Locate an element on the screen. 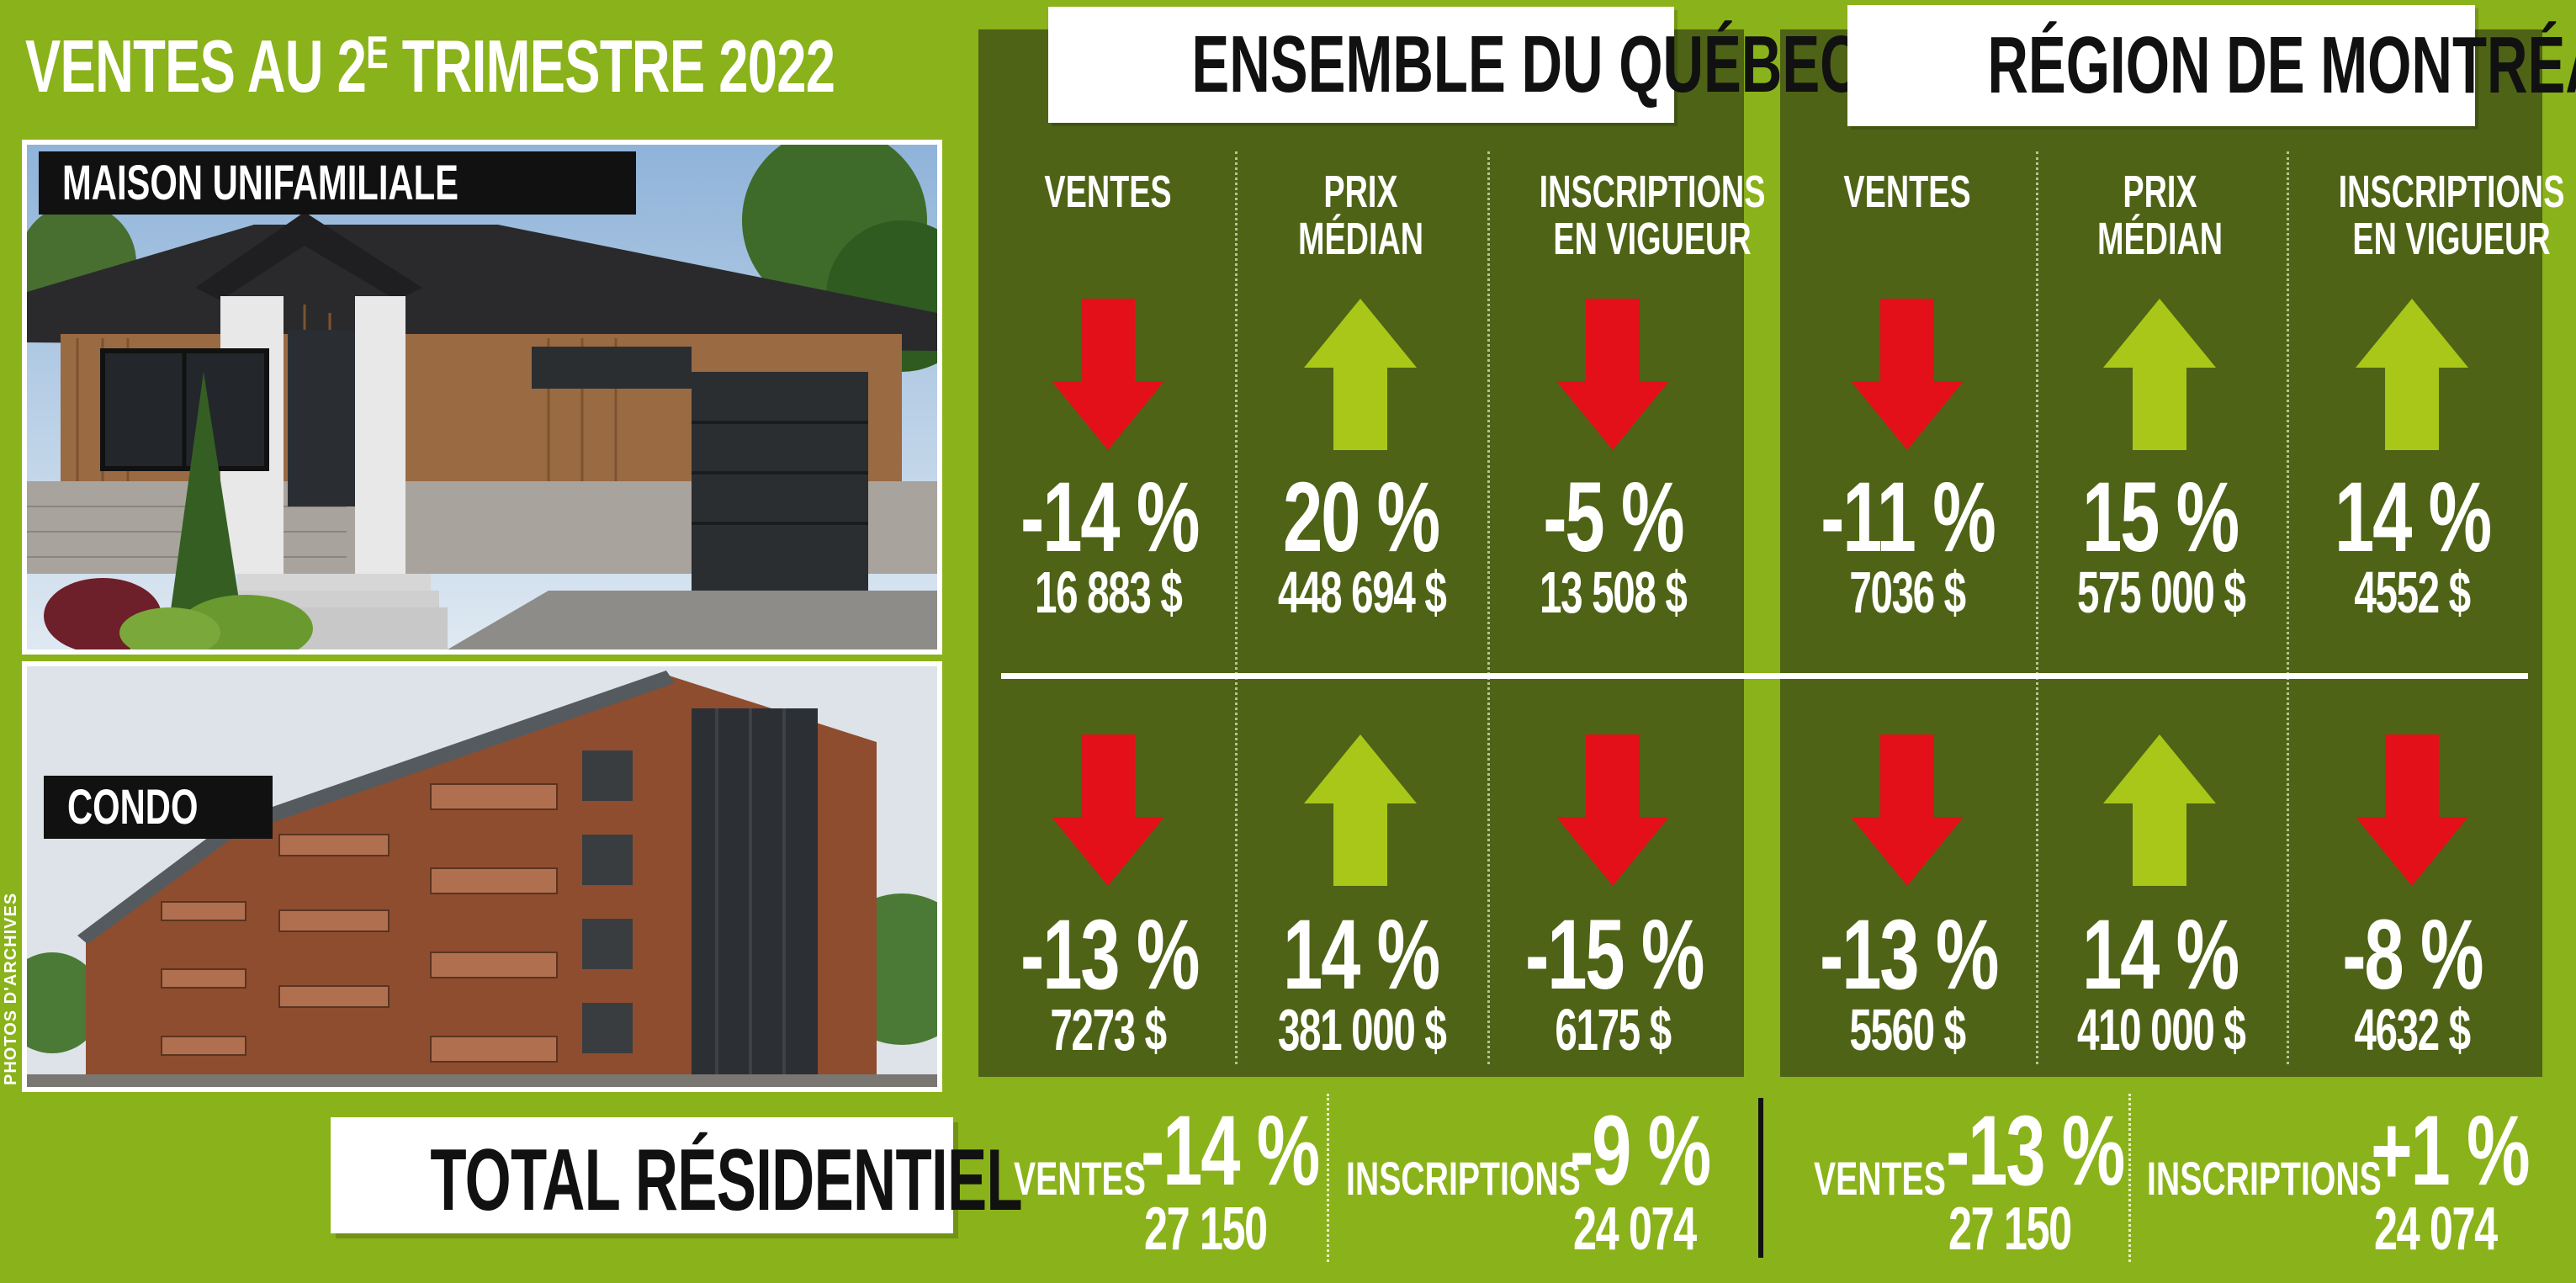  amount-value: 4632 $ is located at coordinates (2412, 1030).